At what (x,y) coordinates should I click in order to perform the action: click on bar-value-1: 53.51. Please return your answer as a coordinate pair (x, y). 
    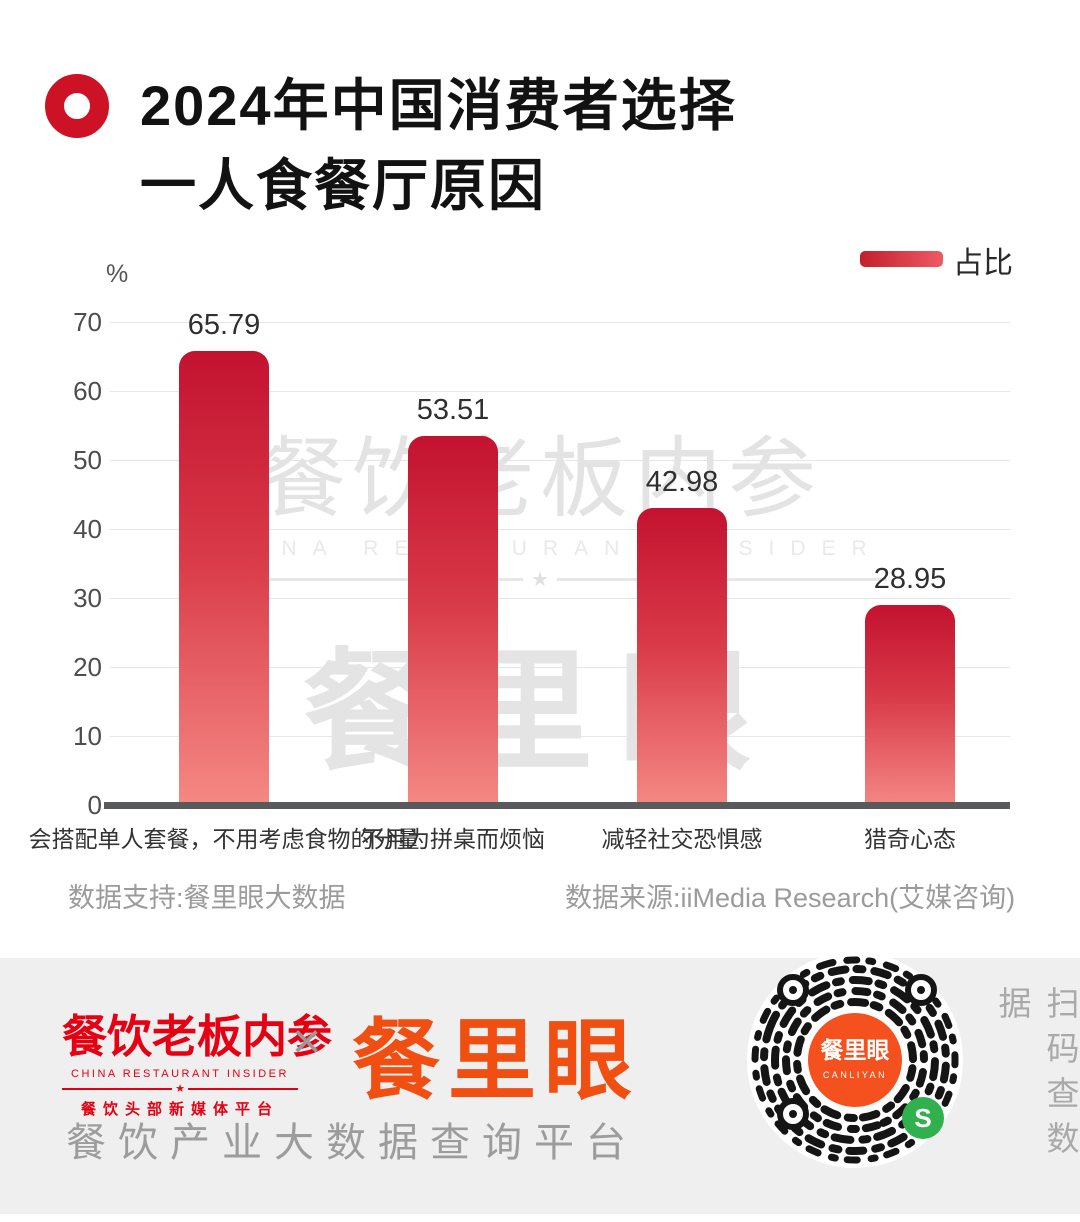
    Looking at the image, I should click on (453, 409).